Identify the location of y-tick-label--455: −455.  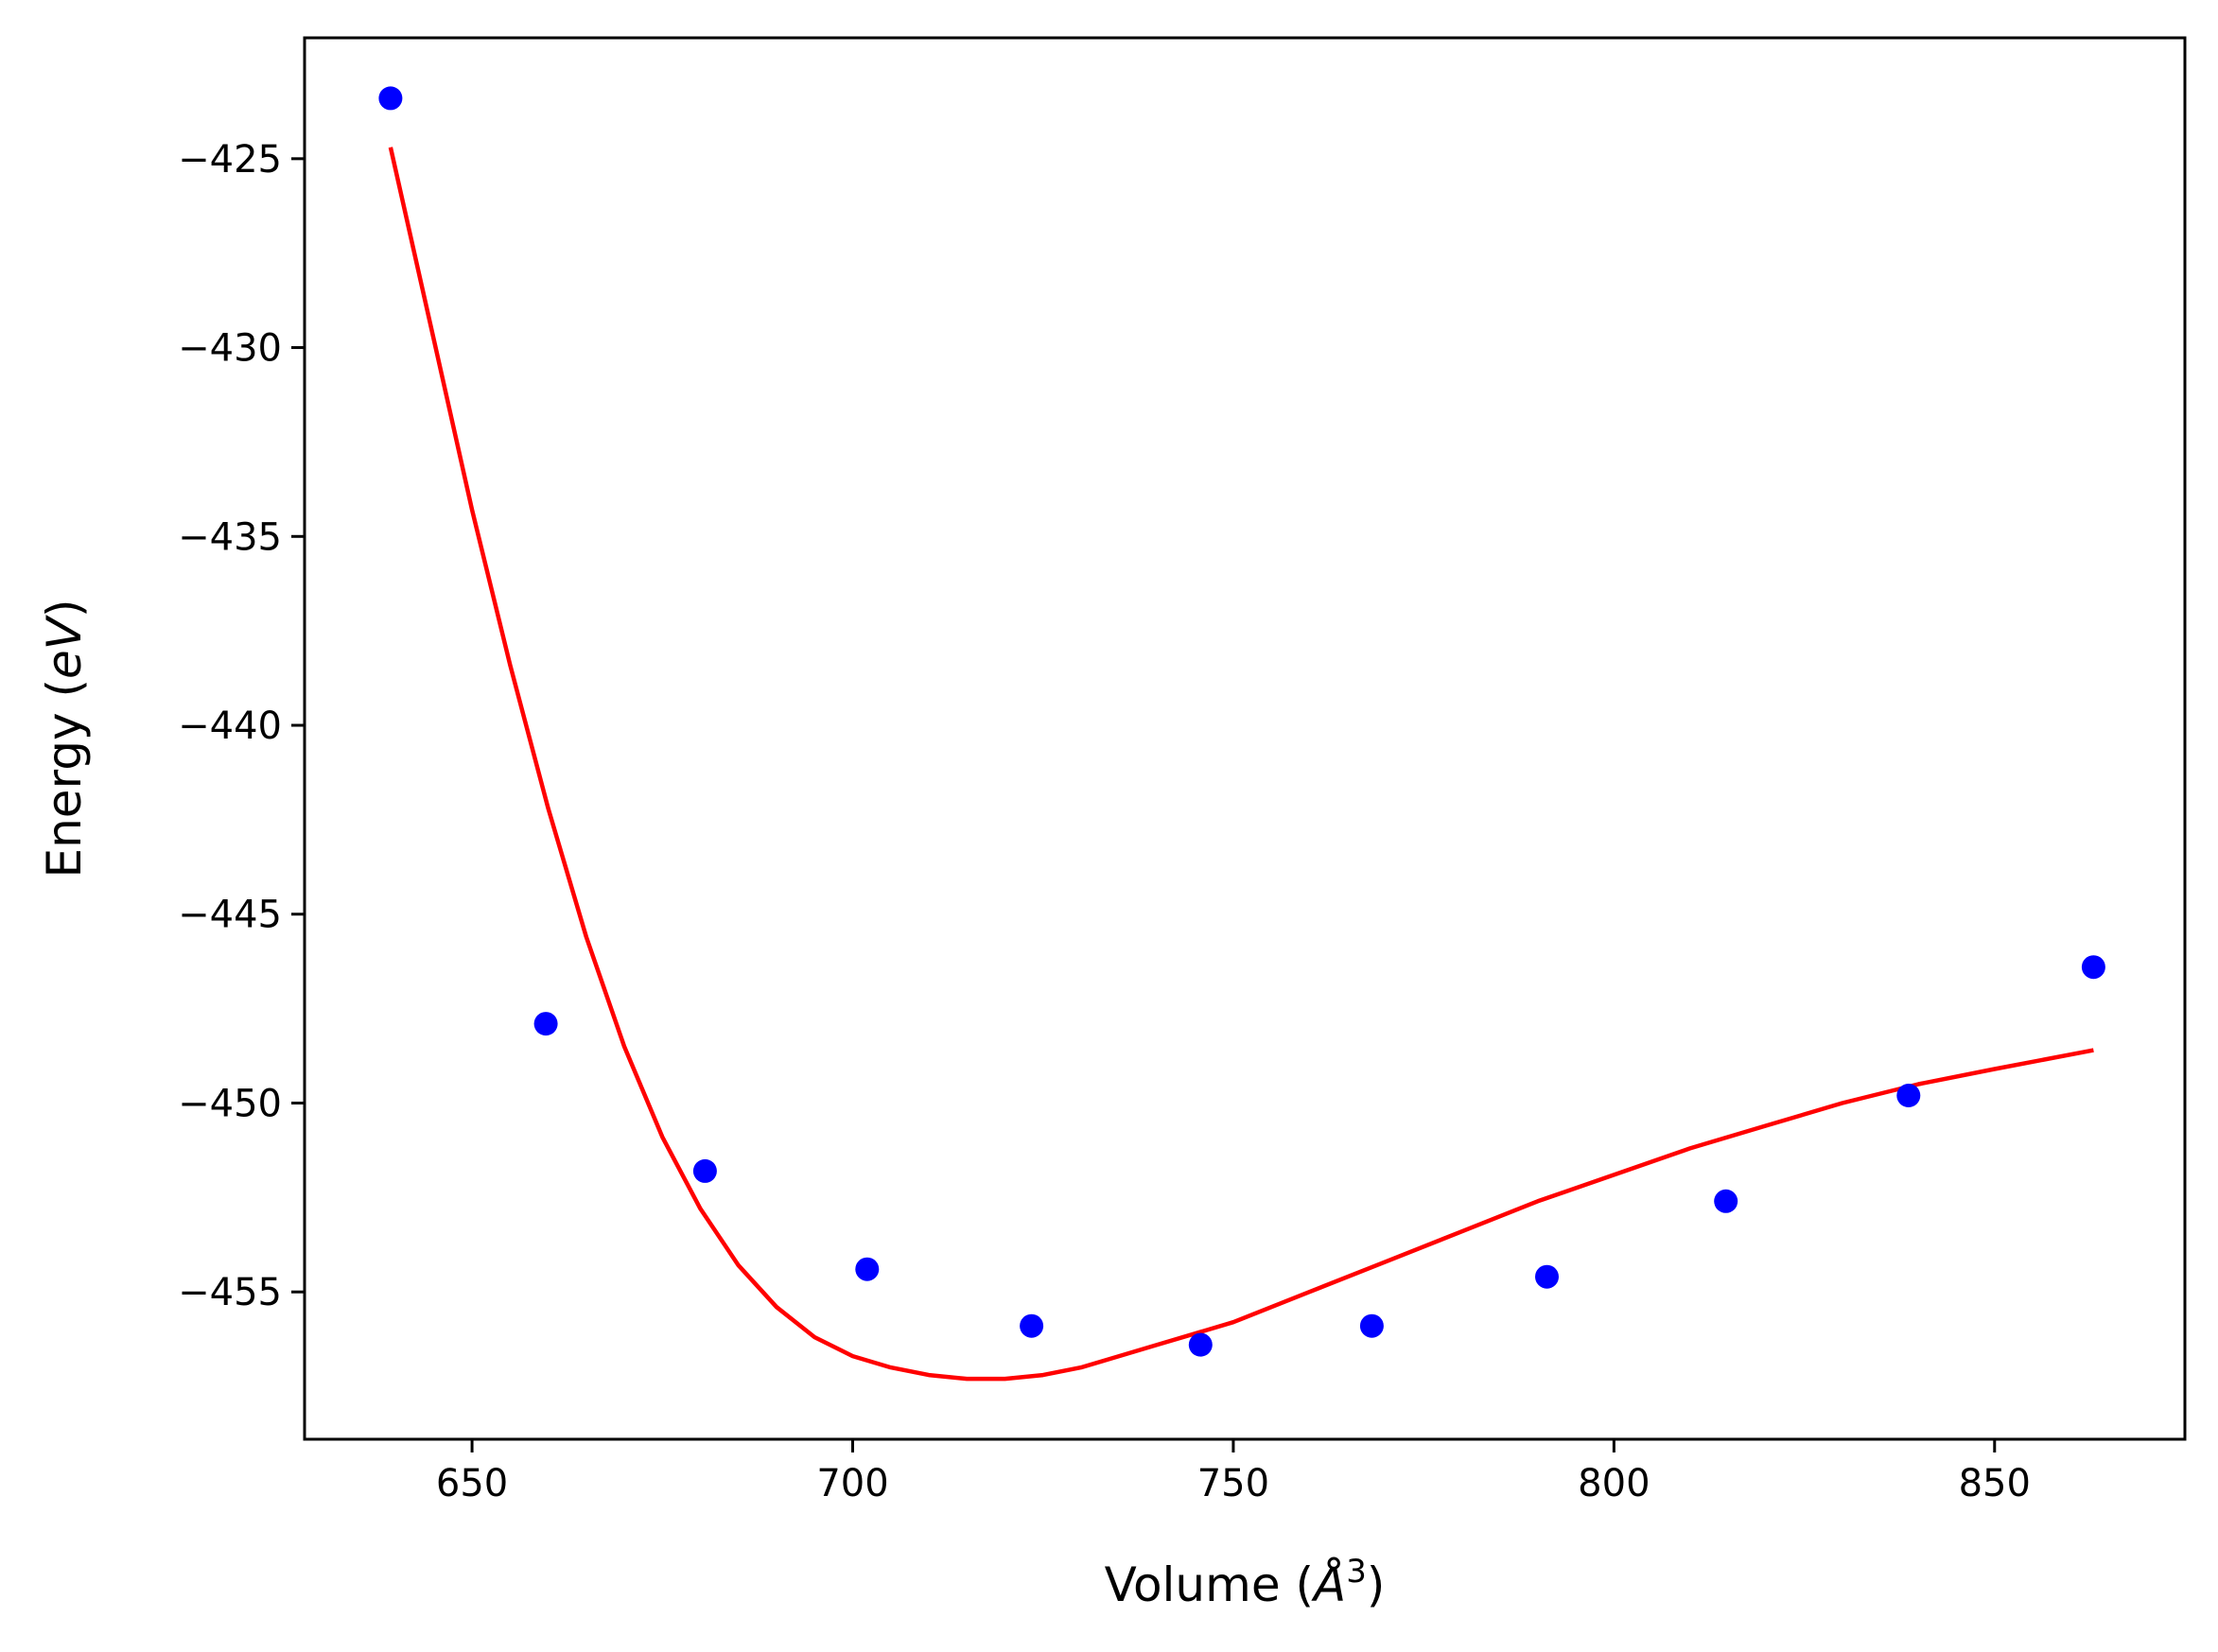
(230, 1292).